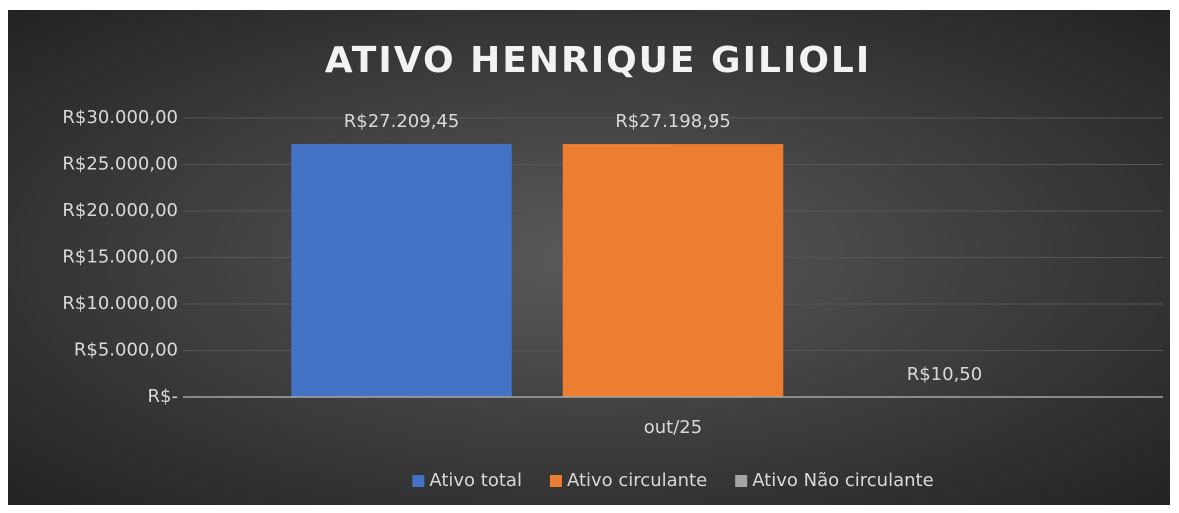 This screenshot has height=513, width=1179. Describe the element at coordinates (120, 117) in the screenshot. I see `y-tick-label: R$30.000,00` at that location.